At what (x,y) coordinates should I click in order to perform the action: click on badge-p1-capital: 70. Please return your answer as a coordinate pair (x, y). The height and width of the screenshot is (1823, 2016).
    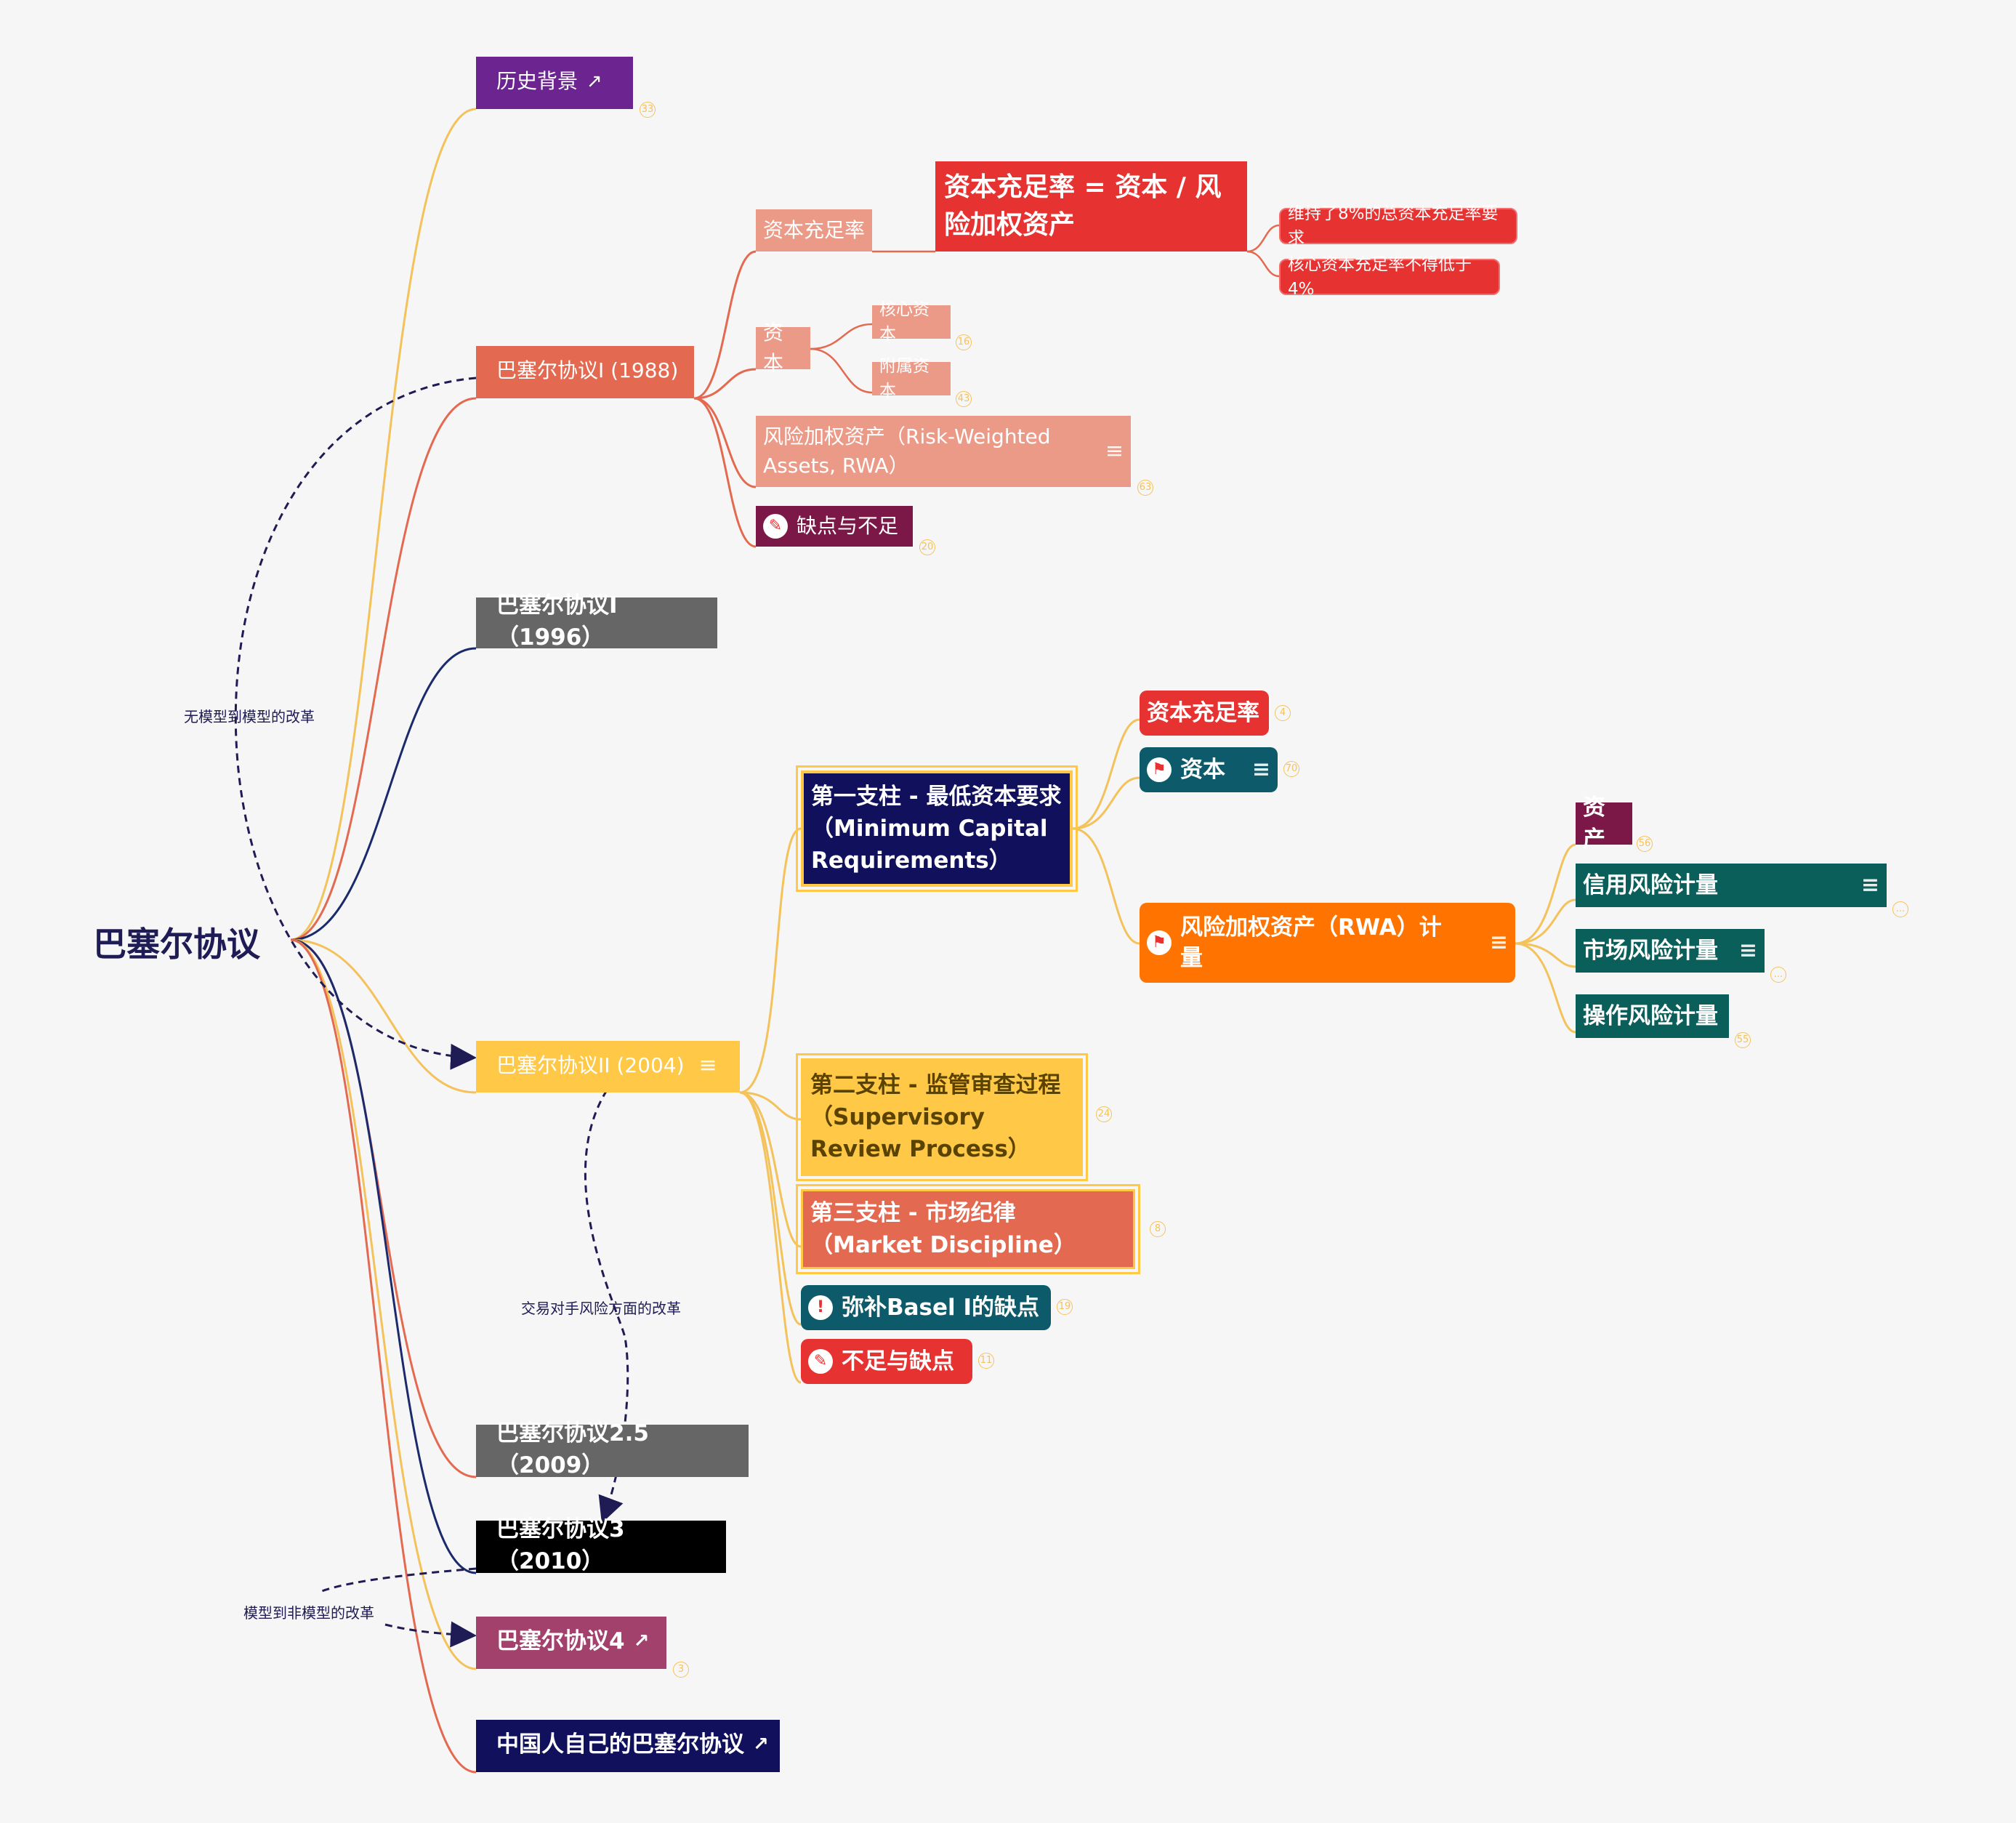
    Looking at the image, I should click on (1291, 769).